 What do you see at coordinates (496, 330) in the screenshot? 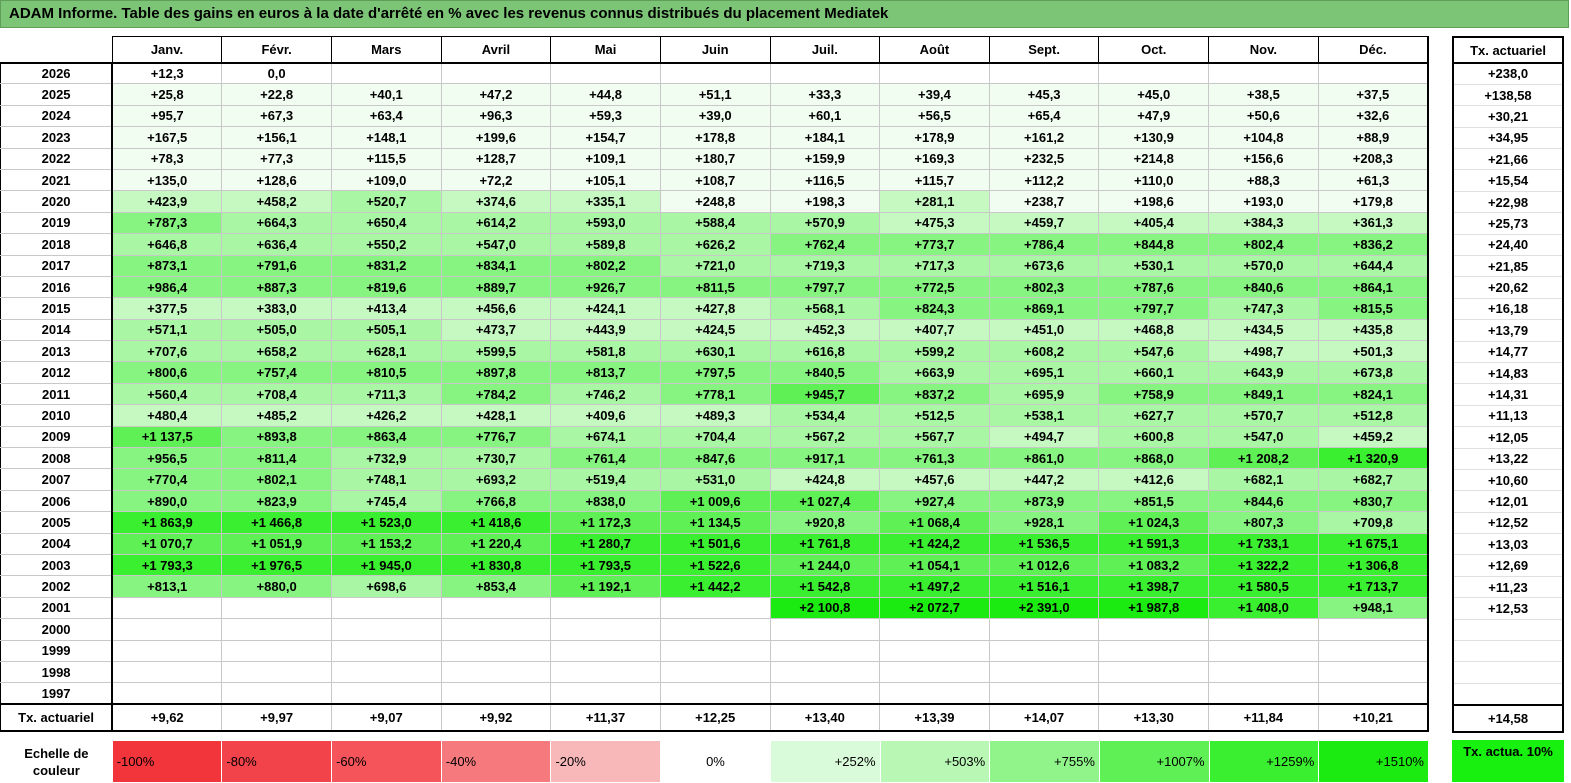
I see `gain-cell: +473,7` at bounding box center [496, 330].